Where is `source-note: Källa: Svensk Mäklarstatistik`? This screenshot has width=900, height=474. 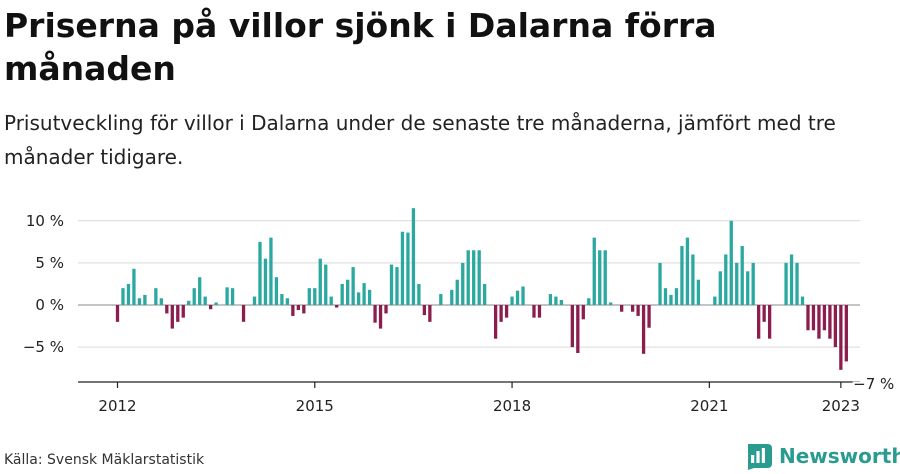 source-note: Källa: Svensk Mäklarstatistik is located at coordinates (104, 460).